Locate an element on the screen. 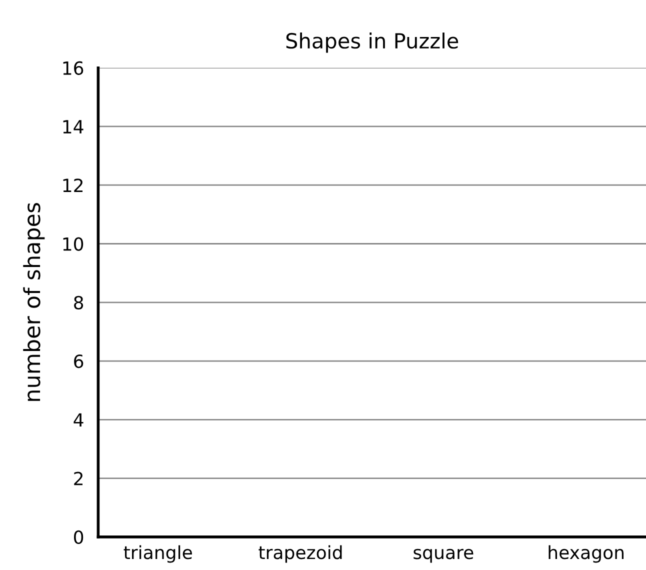  x-tick-label: trapezoid is located at coordinates (300, 554).